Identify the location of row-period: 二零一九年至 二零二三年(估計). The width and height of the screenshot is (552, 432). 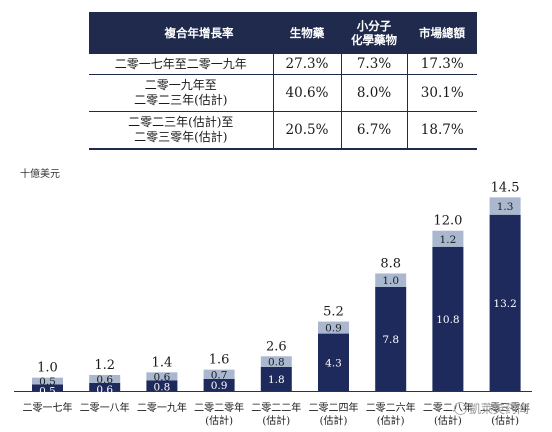
(181, 93).